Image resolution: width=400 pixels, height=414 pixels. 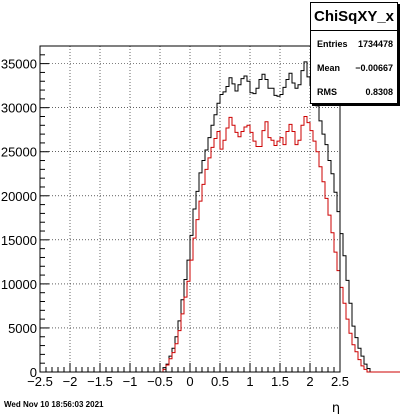 What do you see at coordinates (355, 92) in the screenshot?
I see `stats-row-rms: RMS 0.8308` at bounding box center [355, 92].